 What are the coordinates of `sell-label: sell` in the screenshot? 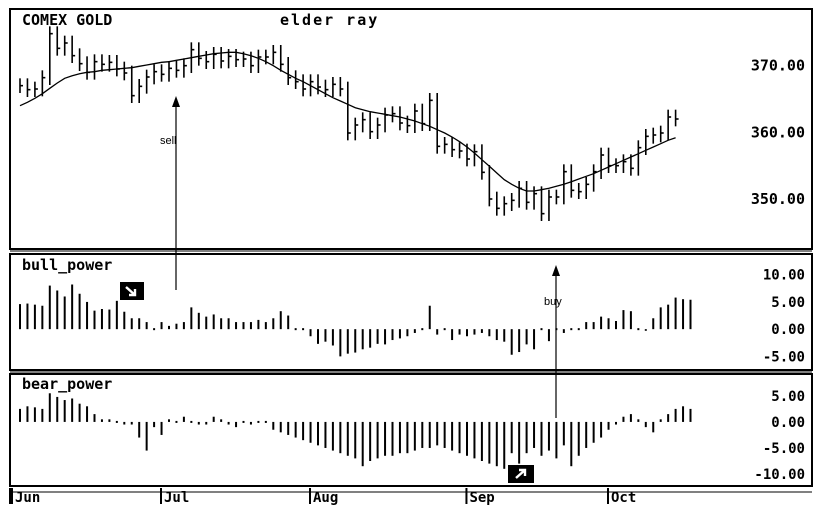 It's located at (168, 141).